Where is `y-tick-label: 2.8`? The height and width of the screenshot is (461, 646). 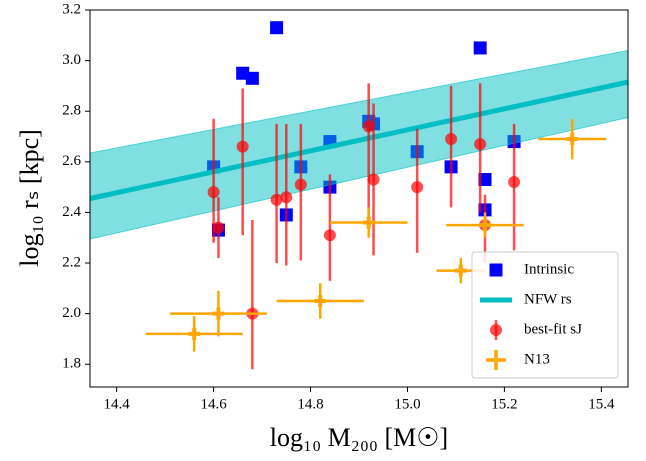 y-tick-label: 2.8 is located at coordinates (71, 111).